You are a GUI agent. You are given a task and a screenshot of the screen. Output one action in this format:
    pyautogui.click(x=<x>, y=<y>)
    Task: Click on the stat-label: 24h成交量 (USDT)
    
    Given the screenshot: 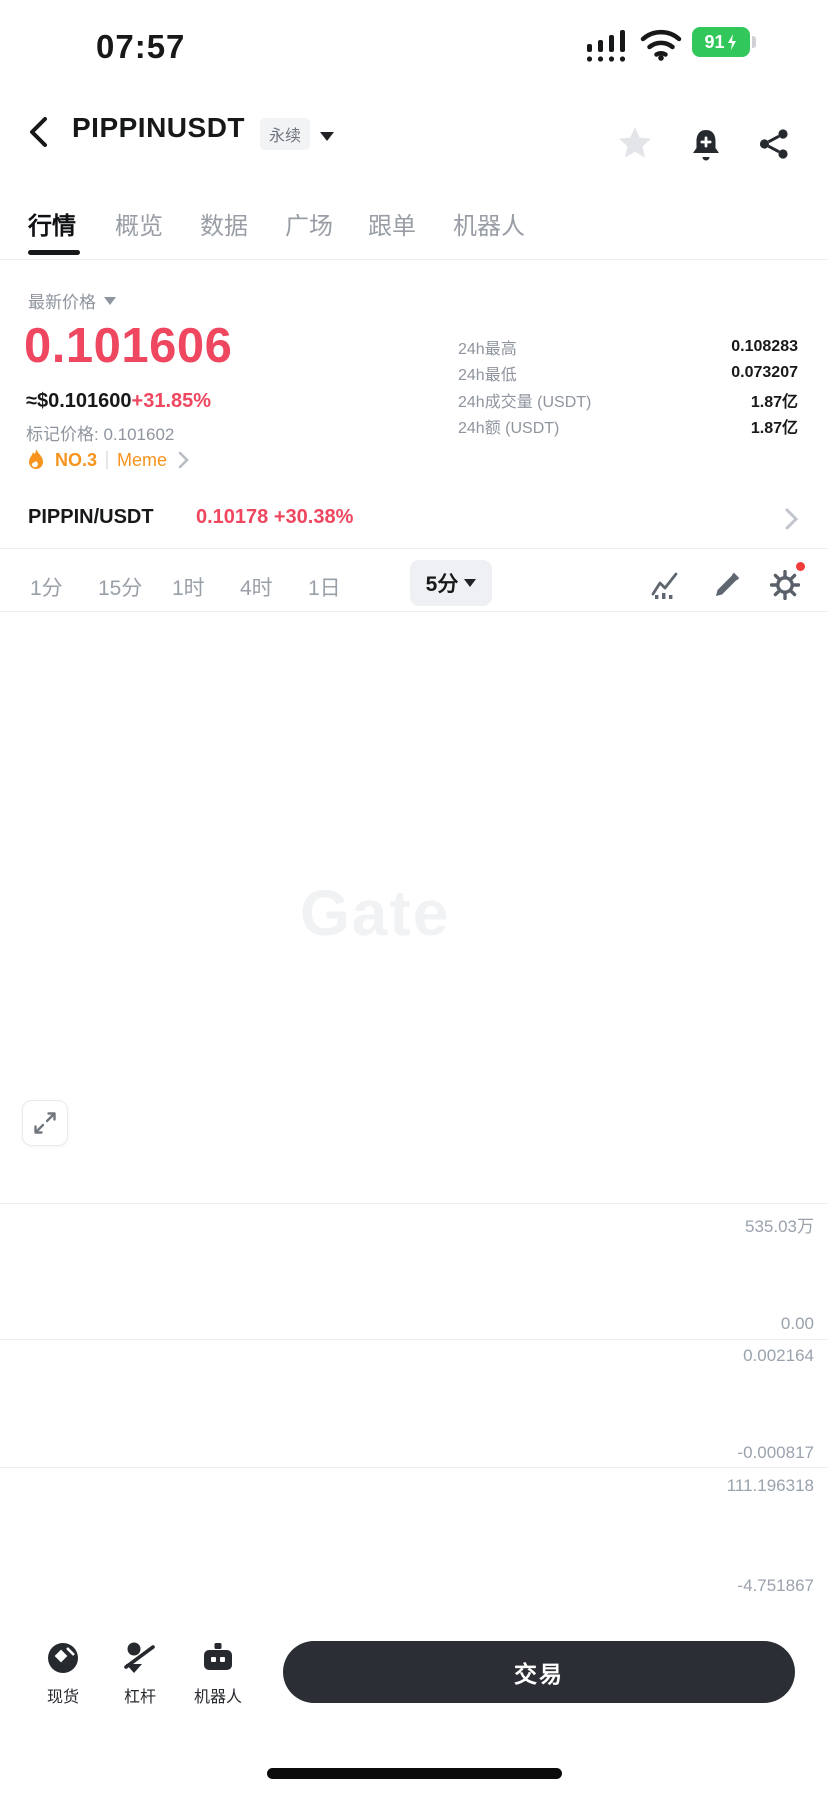 What is the action you would take?
    pyautogui.click(x=525, y=402)
    